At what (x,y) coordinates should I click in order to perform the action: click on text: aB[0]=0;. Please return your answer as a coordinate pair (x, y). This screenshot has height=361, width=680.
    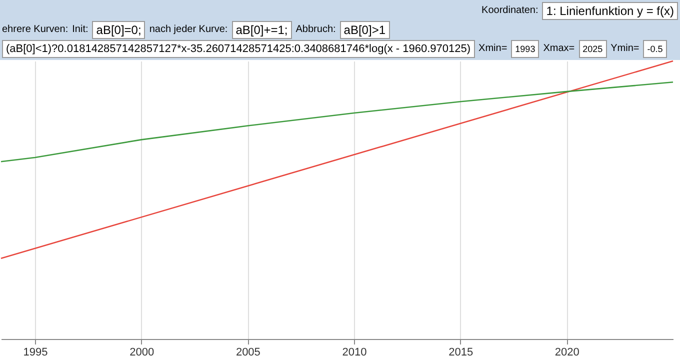
    Looking at the image, I should click on (119, 29).